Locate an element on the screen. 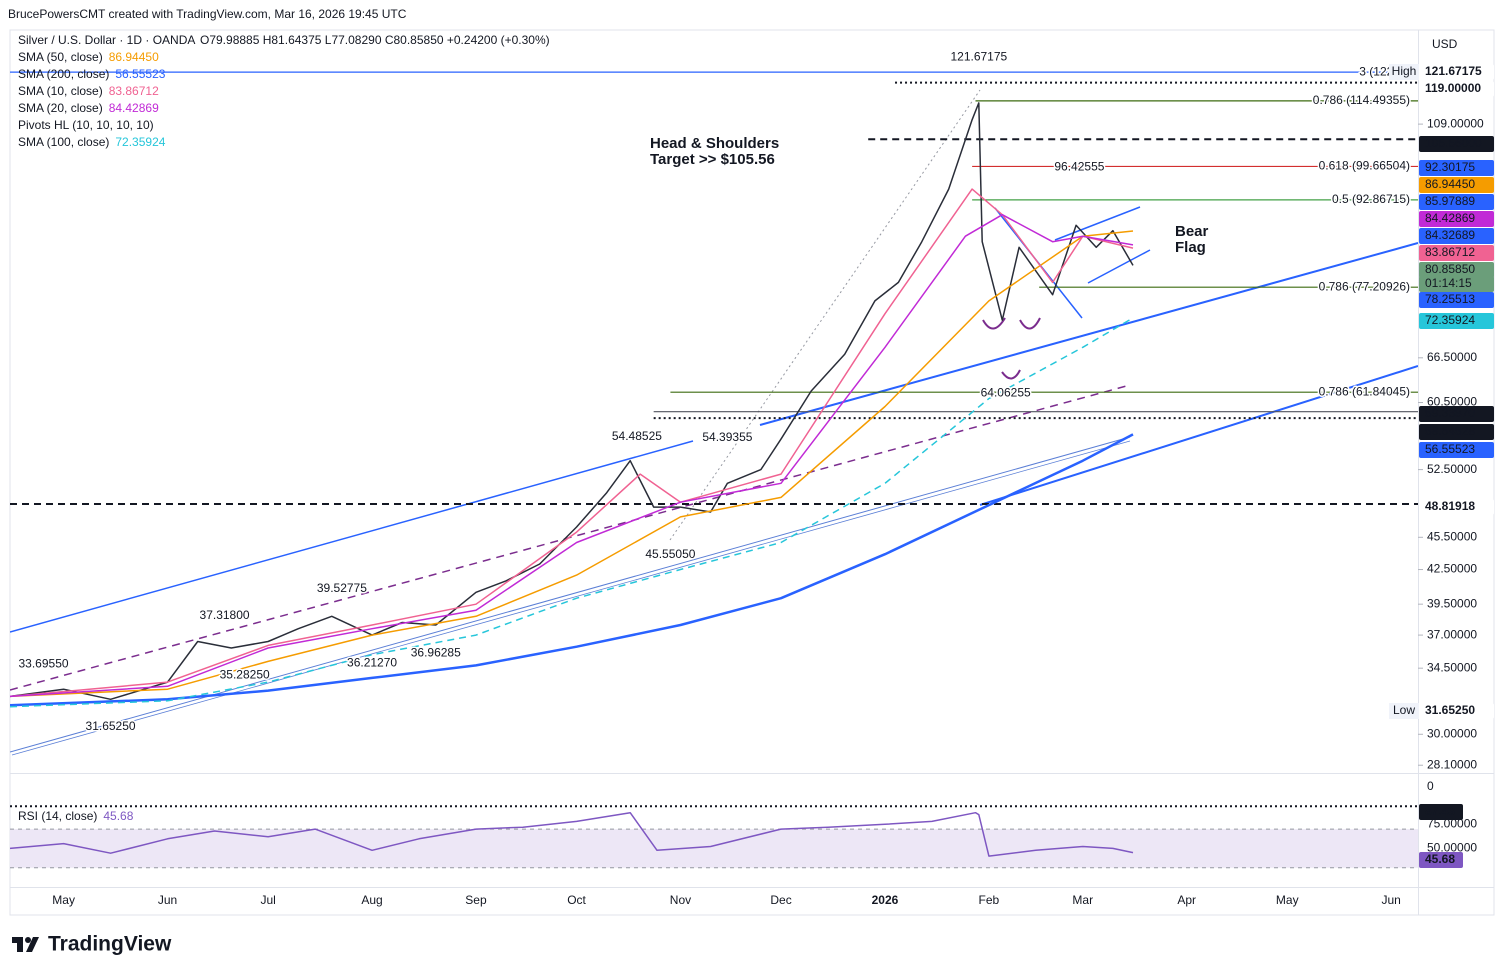 This screenshot has height=975, width=1503. legend-value: 72.35924 is located at coordinates (140, 142).